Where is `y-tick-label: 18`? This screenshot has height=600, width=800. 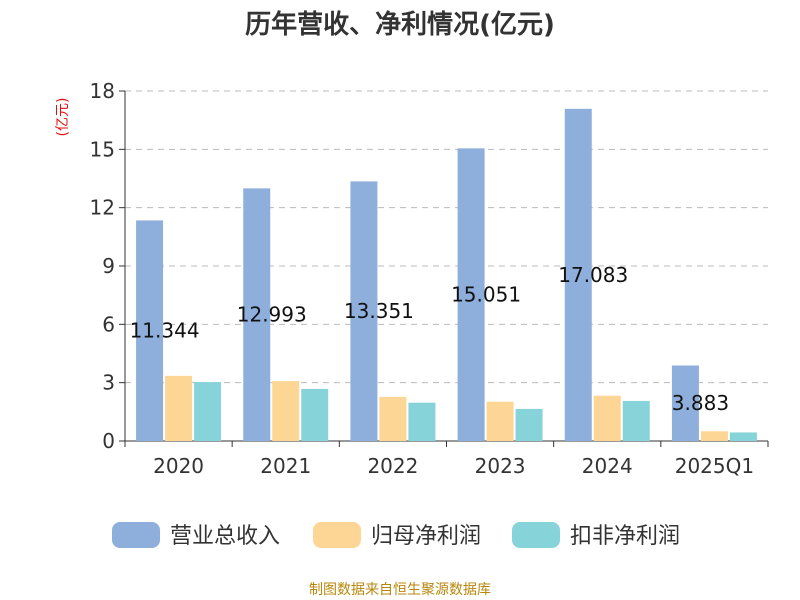 y-tick-label: 18 is located at coordinates (102, 91).